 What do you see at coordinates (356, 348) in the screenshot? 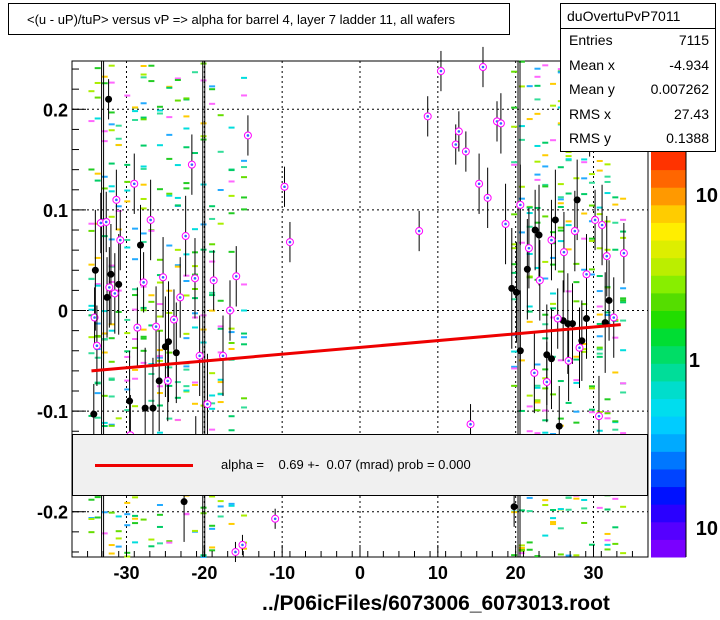
I see `fit-line` at bounding box center [356, 348].